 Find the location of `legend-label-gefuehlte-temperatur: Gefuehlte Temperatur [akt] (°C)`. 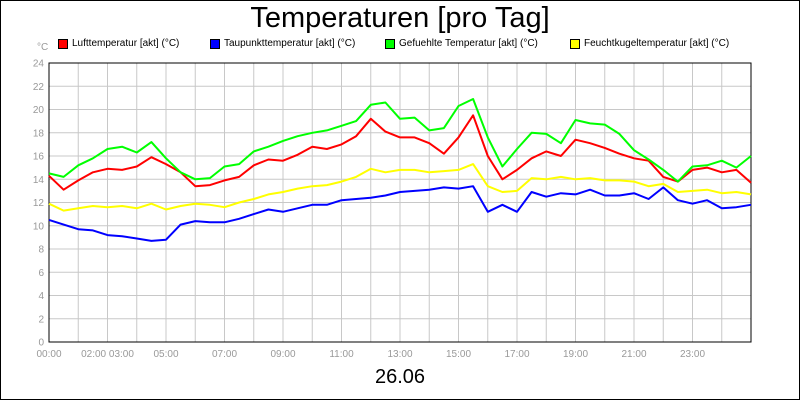

legend-label-gefuehlte-temperatur: Gefuehlte Temperatur [akt] (°C) is located at coordinates (468, 43).